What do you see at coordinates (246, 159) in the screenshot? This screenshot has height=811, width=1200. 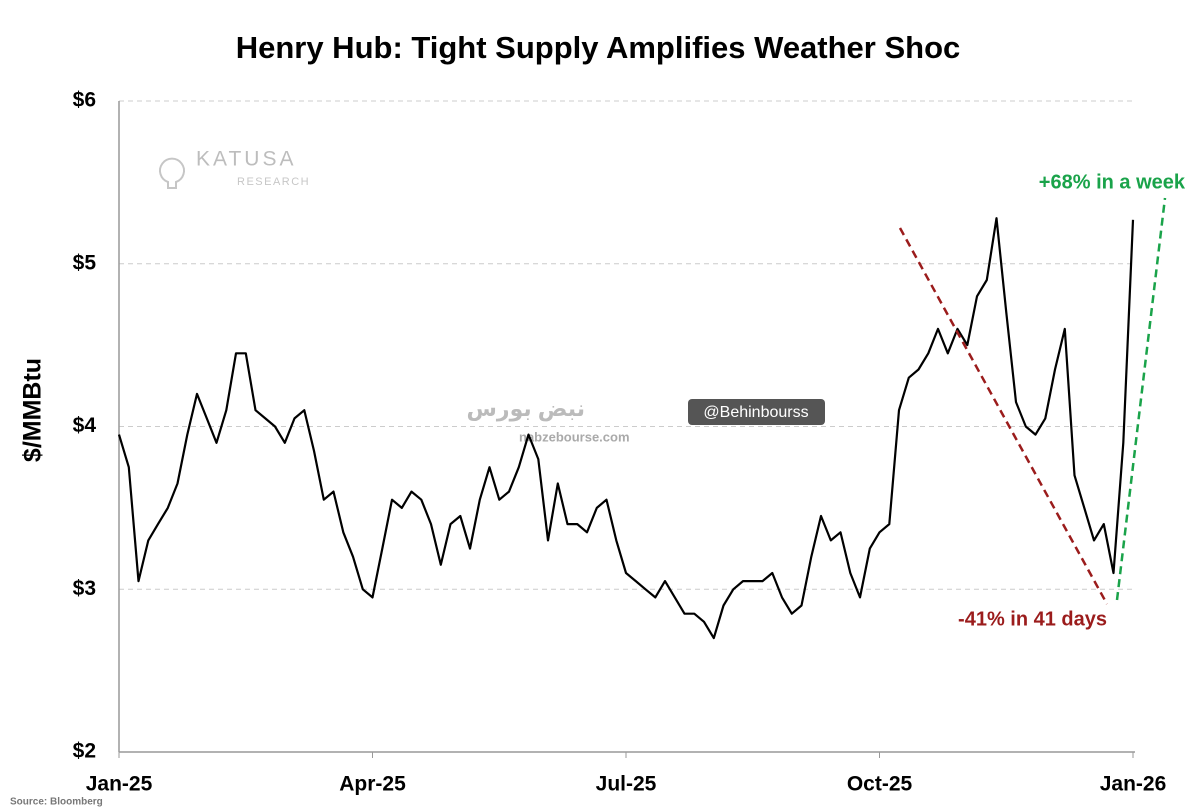 I see `watermark: KATUSA` at bounding box center [246, 159].